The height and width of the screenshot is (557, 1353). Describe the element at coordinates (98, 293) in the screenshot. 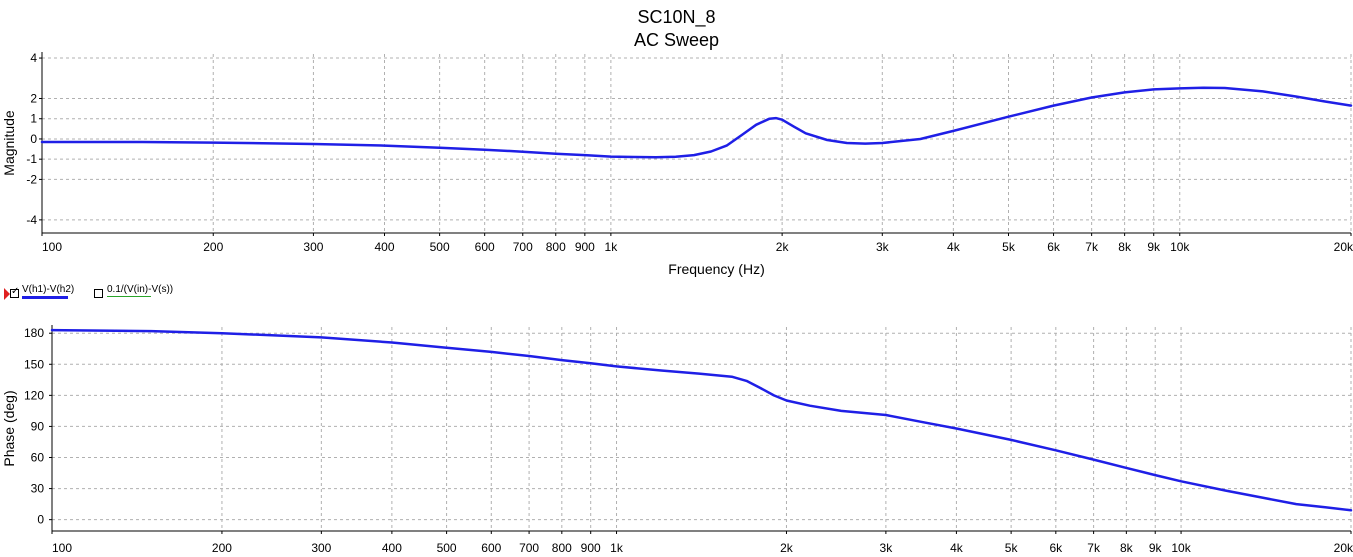

I see `legend-checkbox-series2` at that location.